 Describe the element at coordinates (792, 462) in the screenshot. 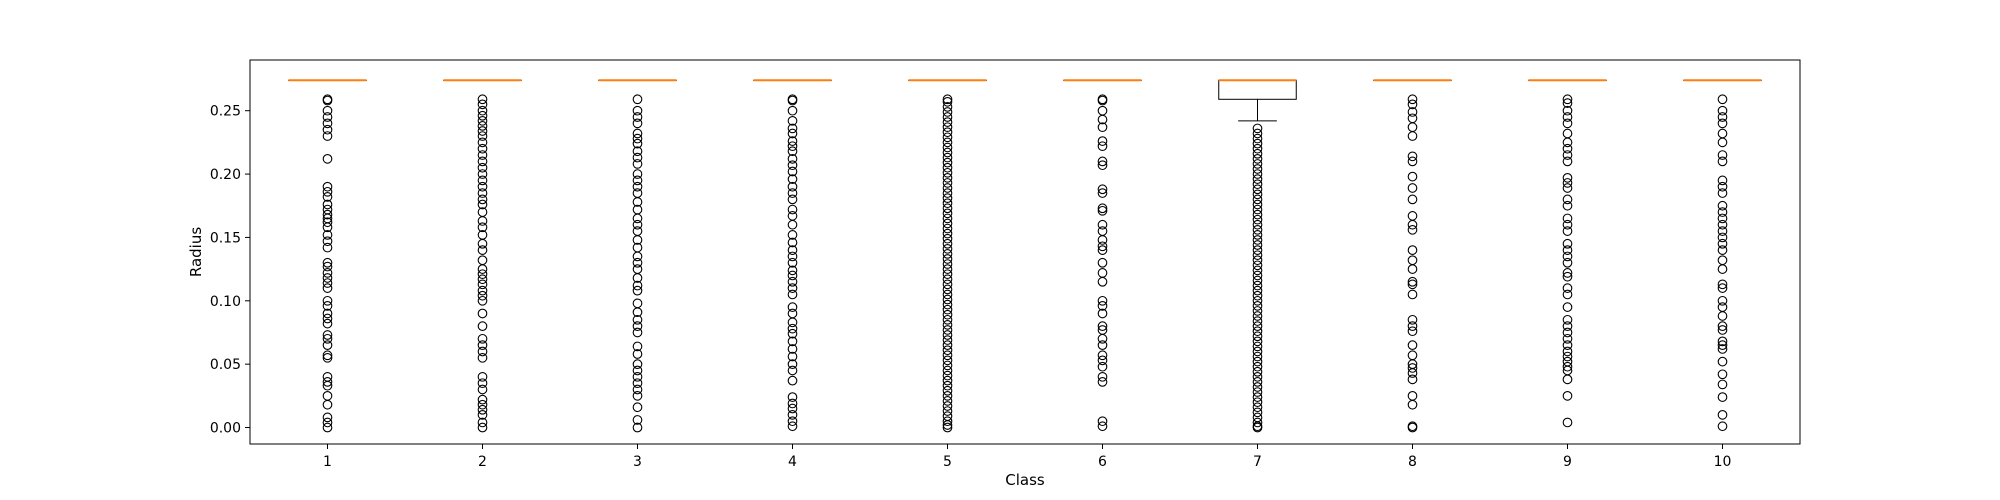

I see `x-tick-label: 4` at that location.